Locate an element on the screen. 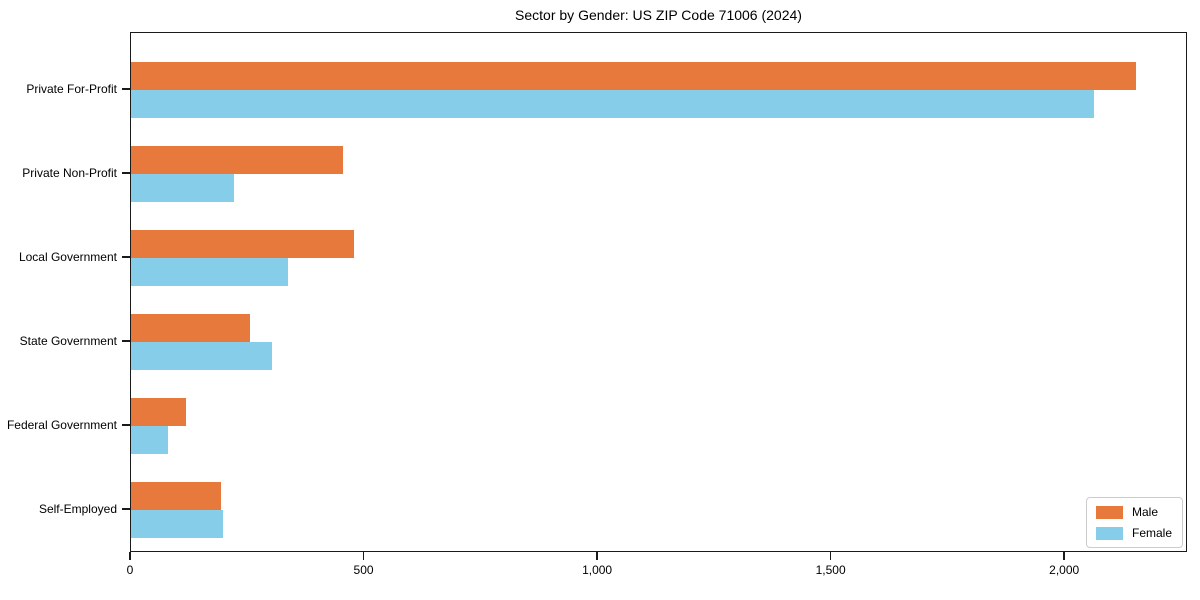 The height and width of the screenshot is (600, 1200). x-tick-label: 1,000 is located at coordinates (597, 570).